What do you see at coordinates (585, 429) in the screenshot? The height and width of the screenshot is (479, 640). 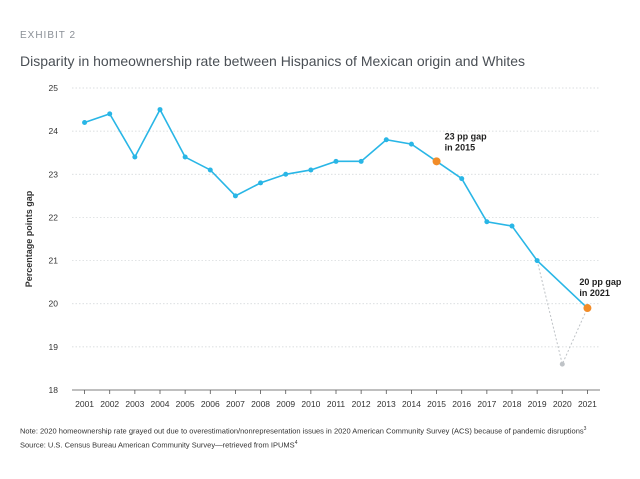 I see `note-superscript: 3` at bounding box center [585, 429].